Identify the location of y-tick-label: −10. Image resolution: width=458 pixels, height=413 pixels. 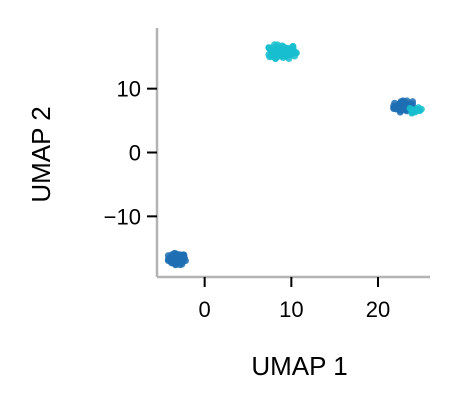
(122, 216).